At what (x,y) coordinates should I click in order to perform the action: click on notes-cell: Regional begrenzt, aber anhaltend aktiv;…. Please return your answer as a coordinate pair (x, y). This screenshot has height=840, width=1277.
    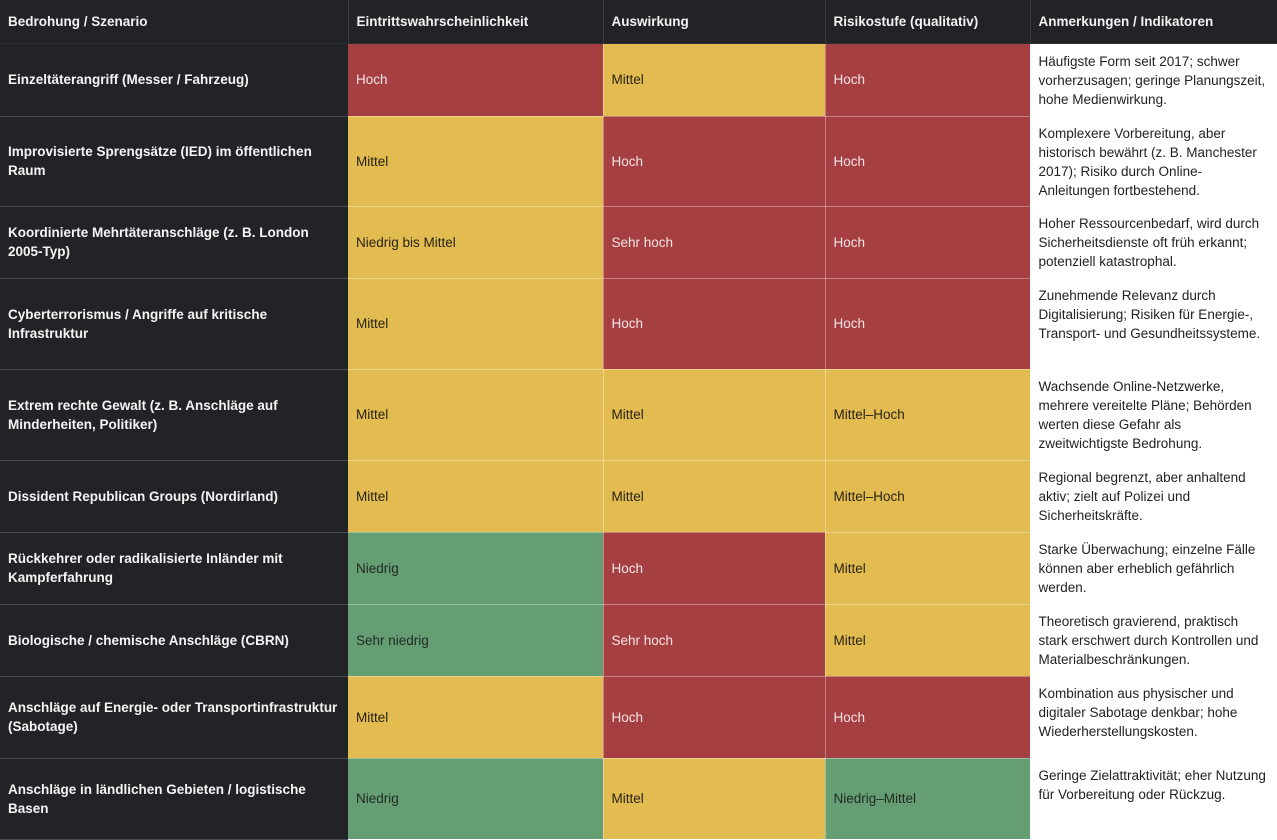
    Looking at the image, I should click on (1153, 496).